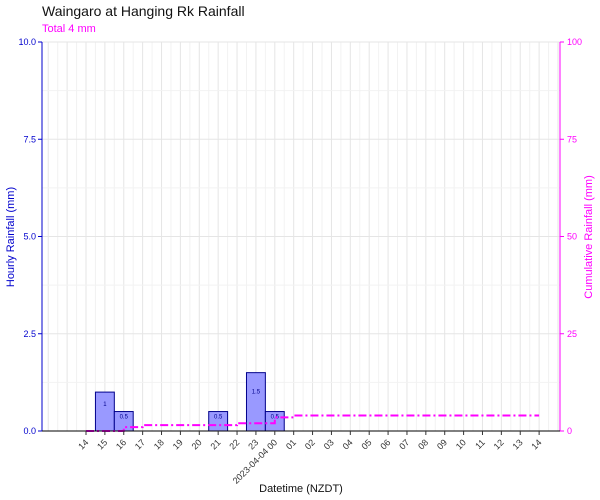  I want to click on y2-tick-label: 100, so click(574, 42).